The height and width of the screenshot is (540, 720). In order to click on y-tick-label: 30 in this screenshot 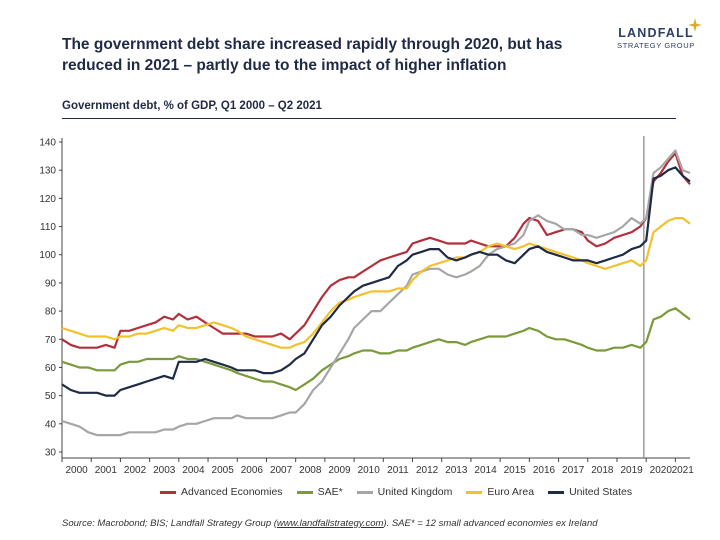, I will do `click(51, 453)`.